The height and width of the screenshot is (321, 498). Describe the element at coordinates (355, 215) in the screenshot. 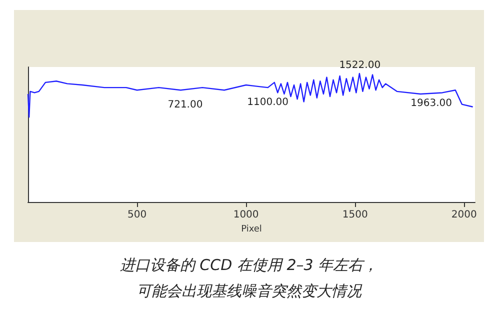

I see `x-tick-label: 1500` at that location.